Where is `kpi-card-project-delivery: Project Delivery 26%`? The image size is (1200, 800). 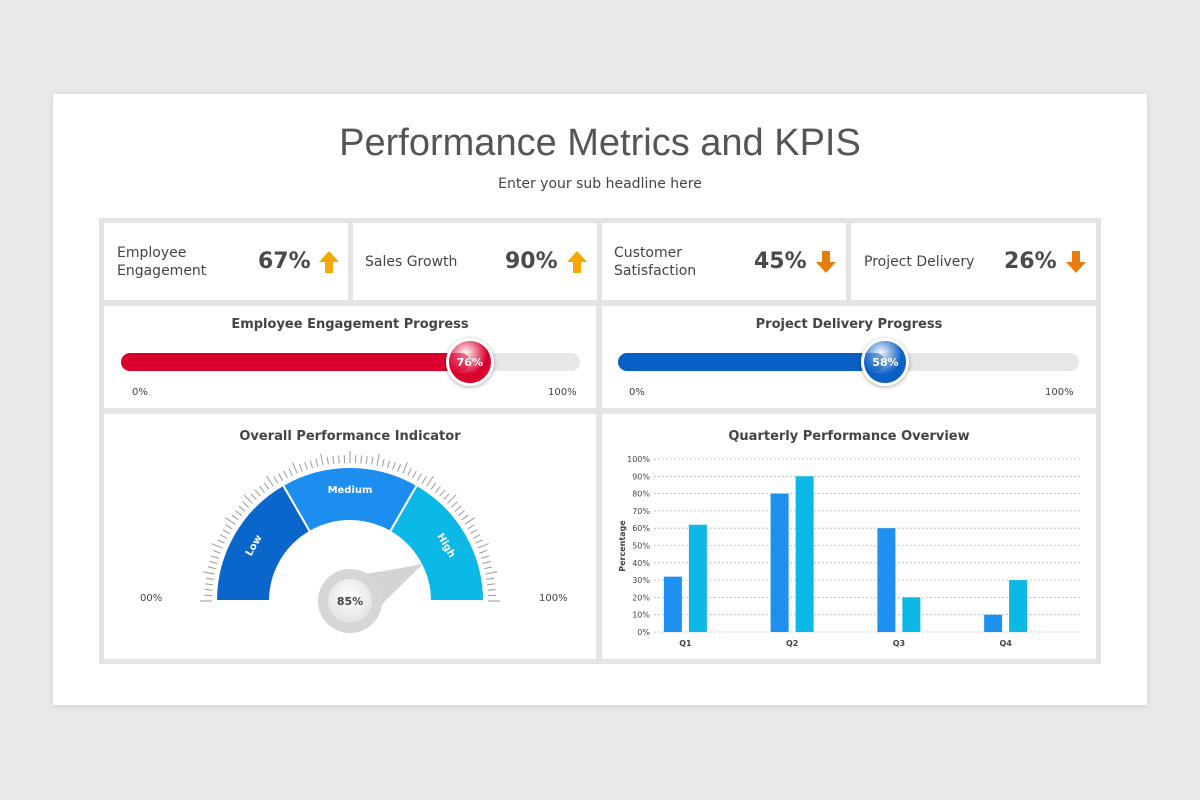
kpi-card-project-delivery: Project Delivery 26% is located at coordinates (973, 261).